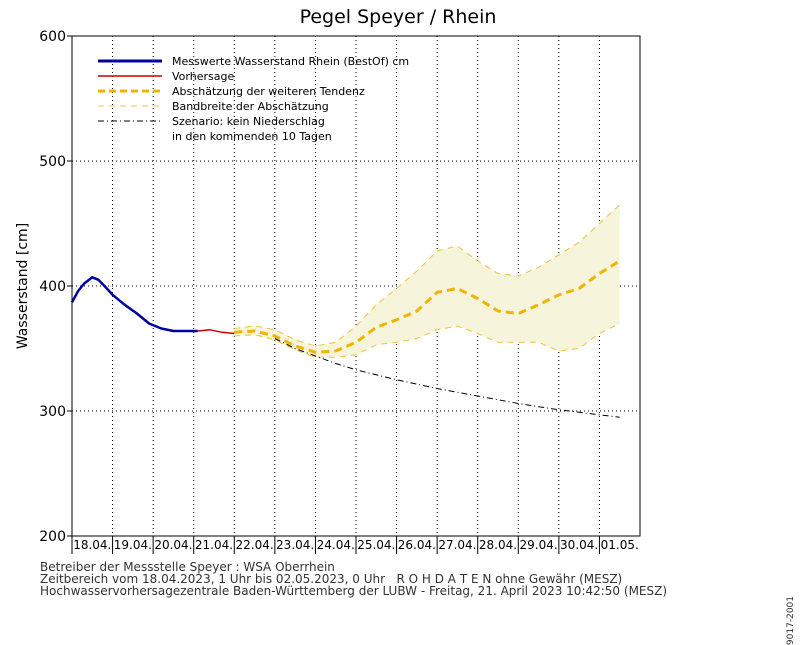 This screenshot has height=645, width=800. Describe the element at coordinates (23, 286) in the screenshot. I see `y-axis-label: Wasserstand [cm]` at that location.